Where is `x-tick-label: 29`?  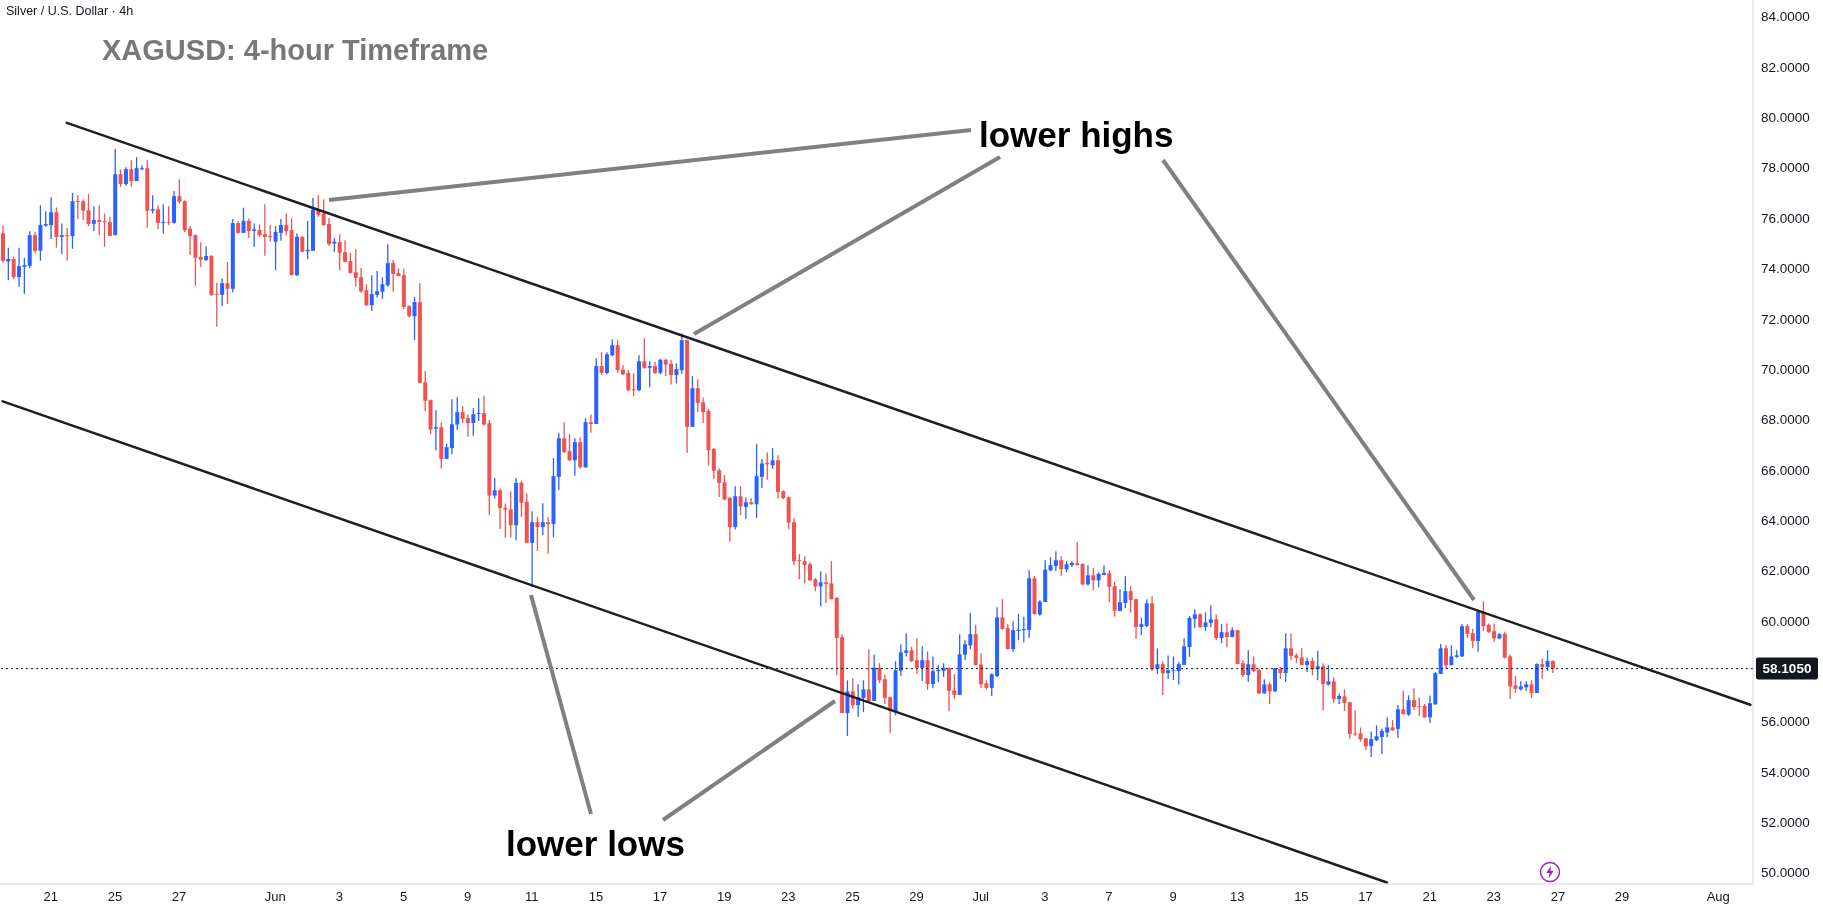 x-tick-label: 29 is located at coordinates (916, 897).